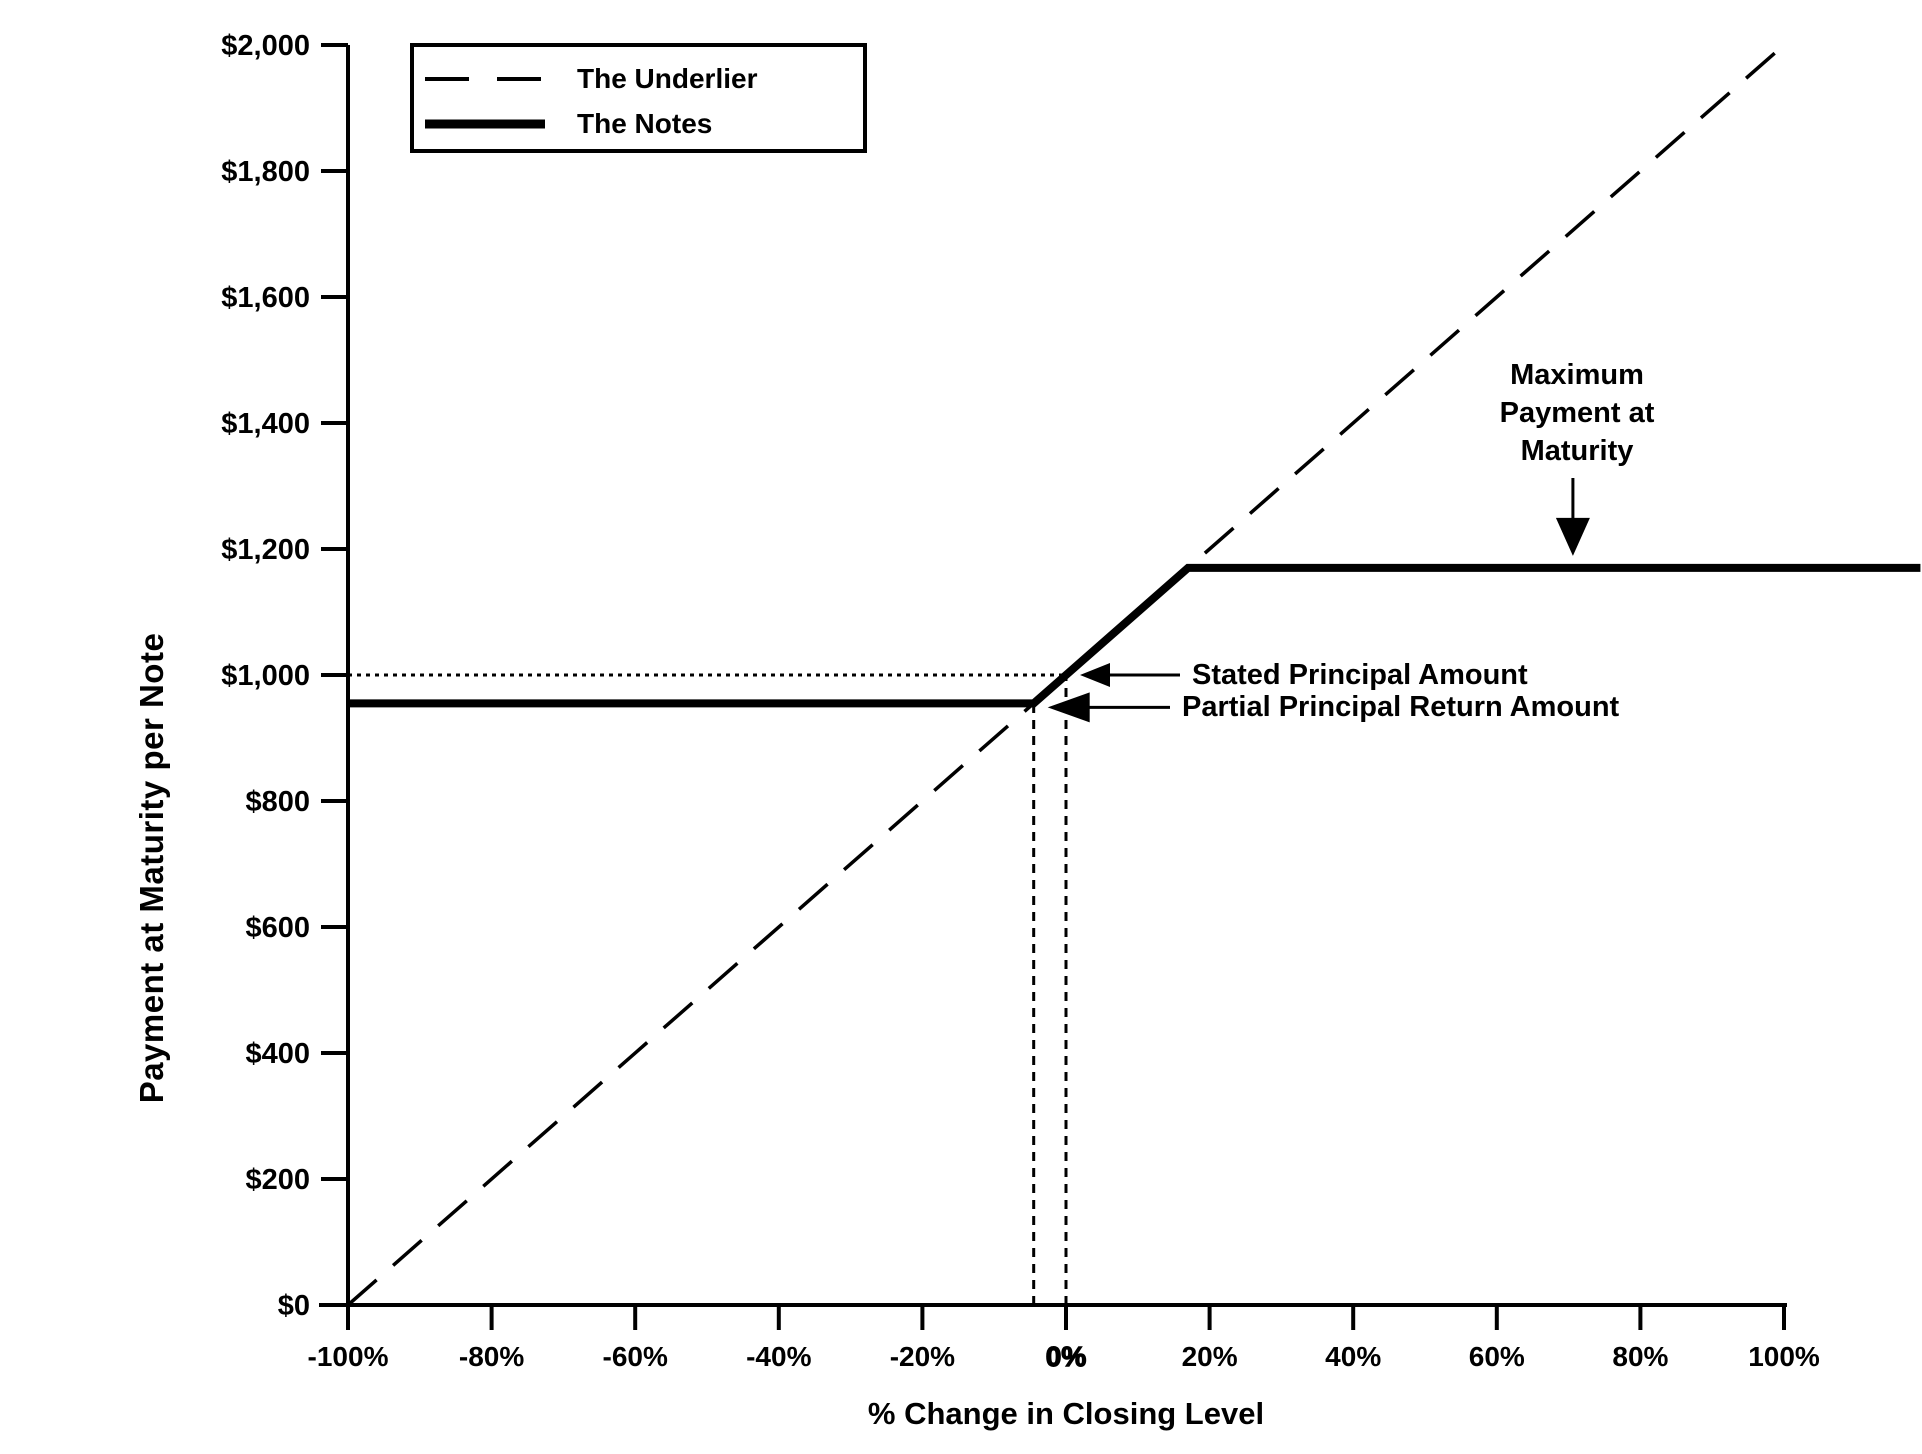 The height and width of the screenshot is (1454, 1922). What do you see at coordinates (294, 1306) in the screenshot?
I see `y-tick-label: $0` at bounding box center [294, 1306].